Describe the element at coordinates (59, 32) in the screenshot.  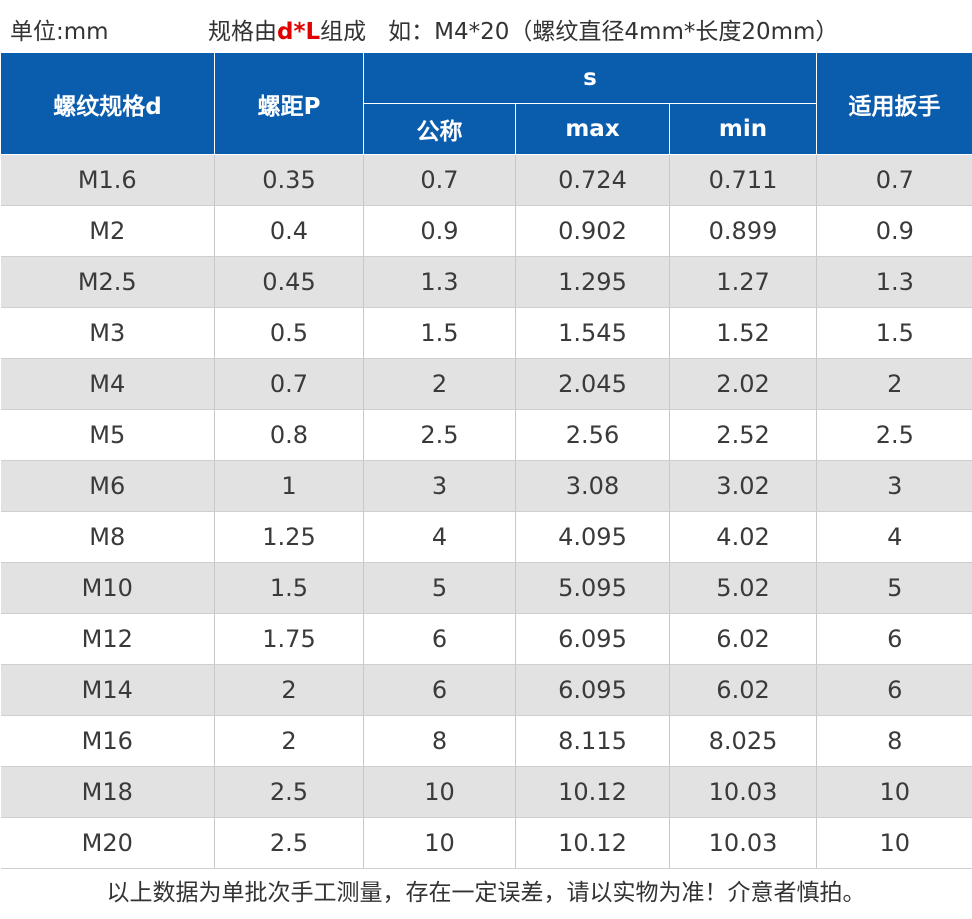
I see `unit-label: 单位:mm` at that location.